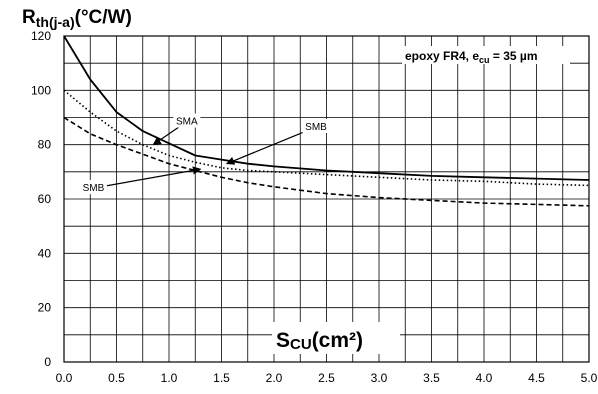  Describe the element at coordinates (536, 378) in the screenshot. I see `x-tick-label: 4.5` at that location.